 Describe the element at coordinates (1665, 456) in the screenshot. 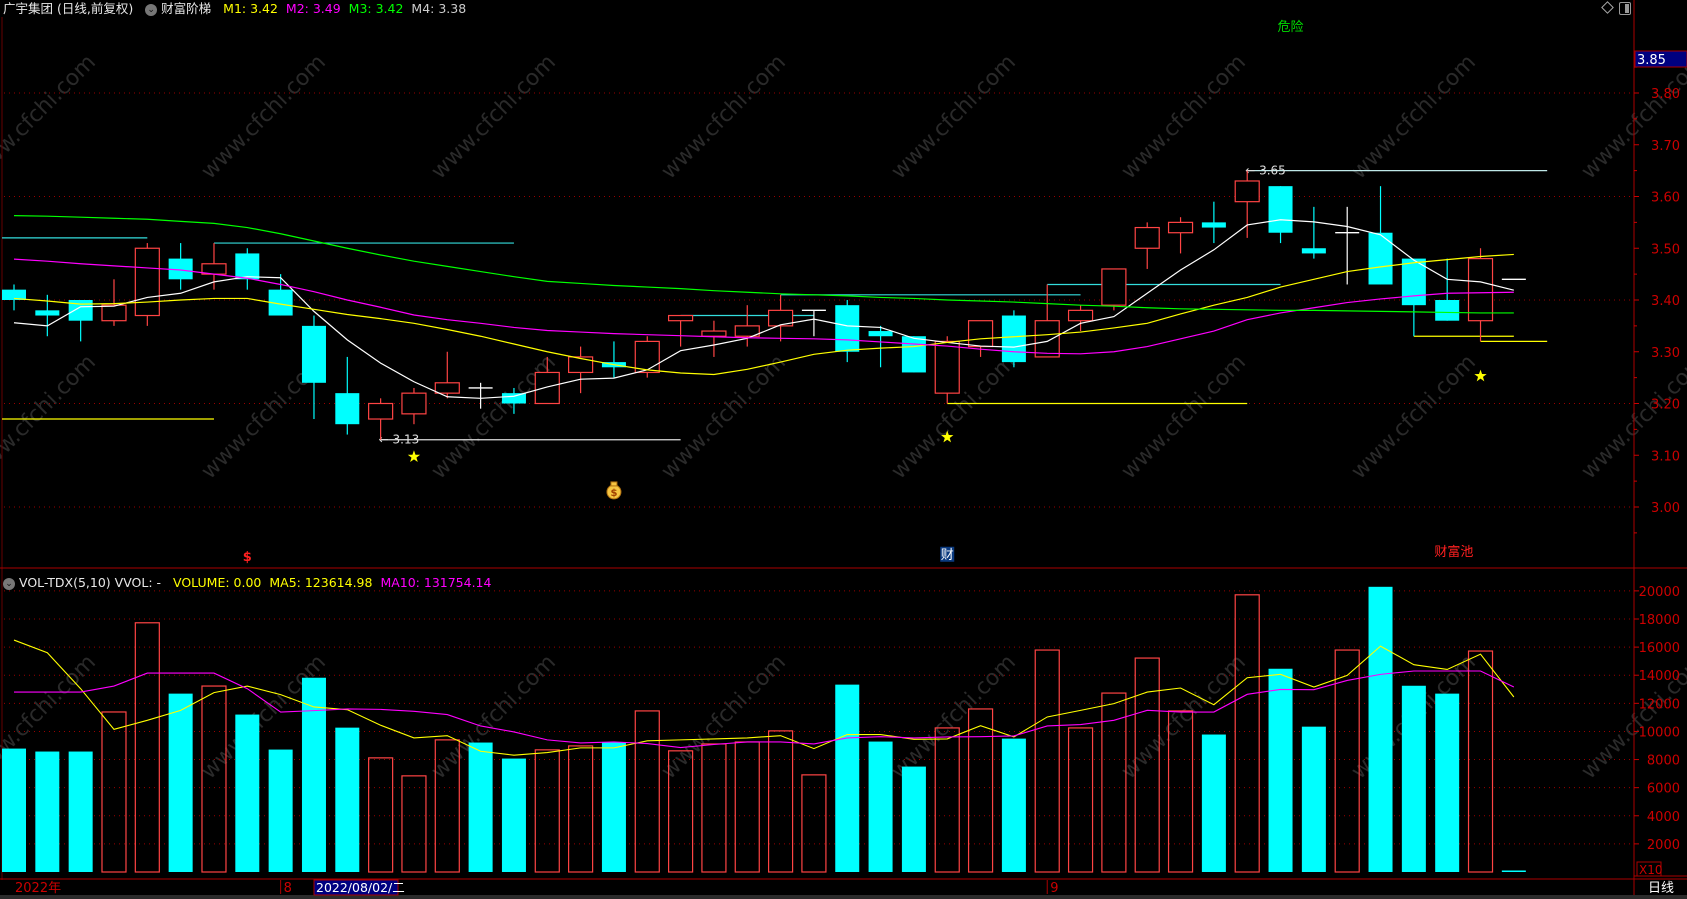

I see `price-tick-label: 3.10` at that location.